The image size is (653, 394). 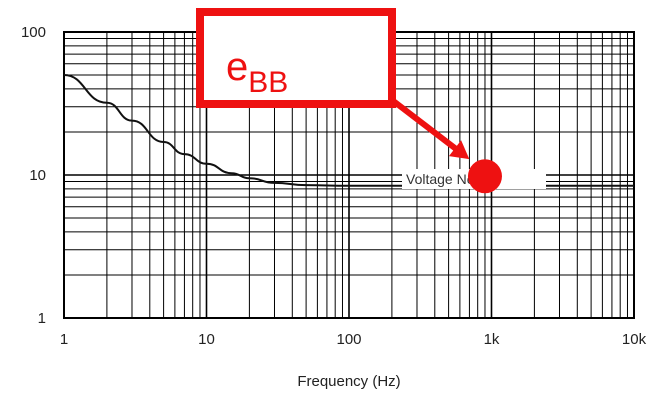 I want to click on y-tick-label: 10, so click(x=37, y=175).